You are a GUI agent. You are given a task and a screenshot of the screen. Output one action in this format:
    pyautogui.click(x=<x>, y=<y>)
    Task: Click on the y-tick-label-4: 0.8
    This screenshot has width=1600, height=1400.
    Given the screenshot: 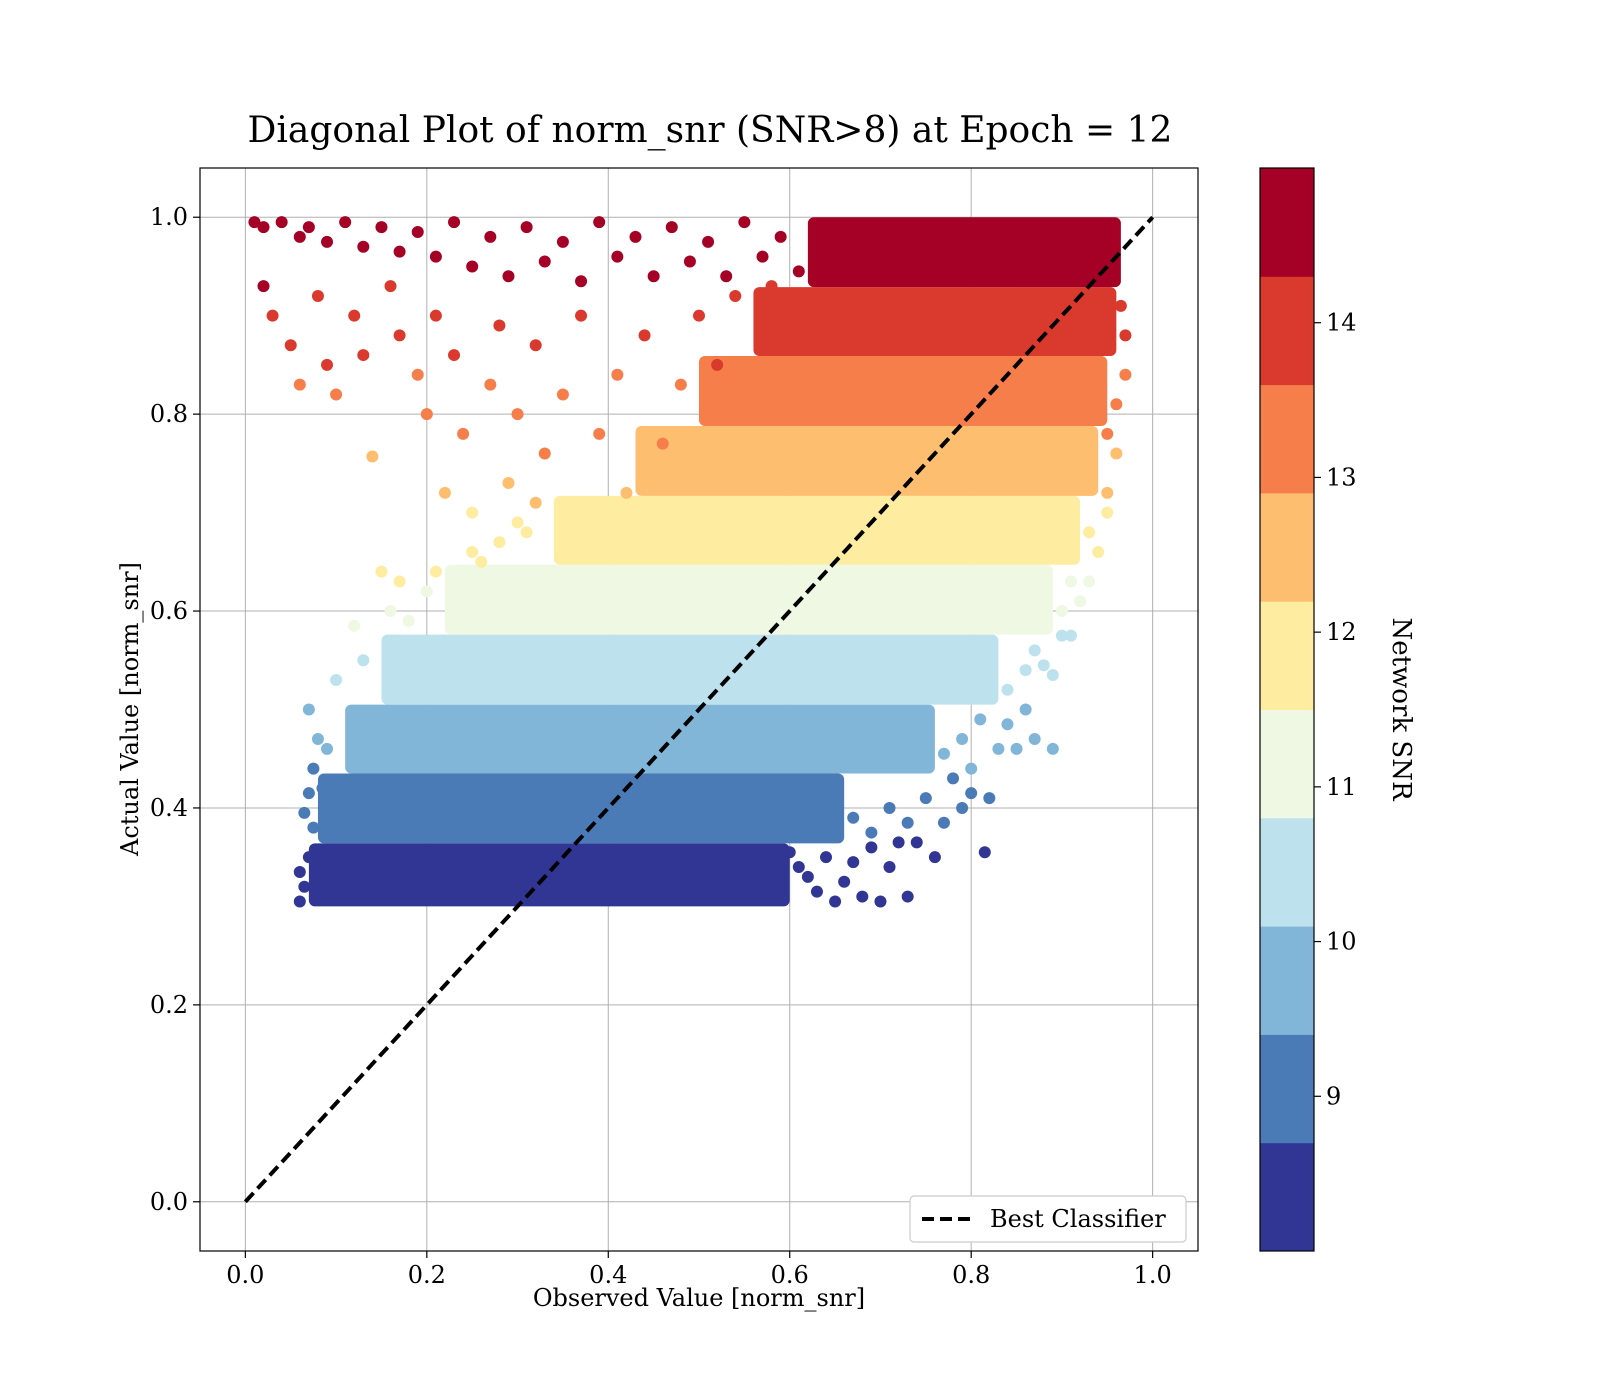 What is the action you would take?
    pyautogui.click(x=169, y=414)
    